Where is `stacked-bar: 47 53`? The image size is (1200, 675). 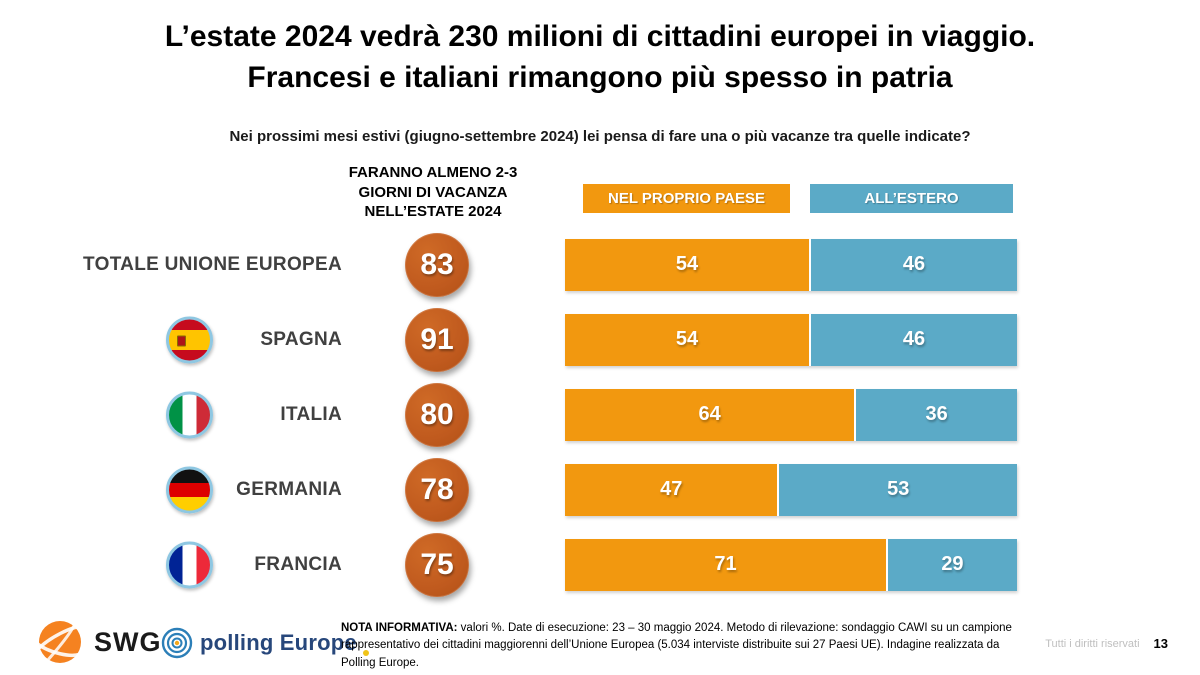
stacked-bar: 47 53 is located at coordinates (791, 489).